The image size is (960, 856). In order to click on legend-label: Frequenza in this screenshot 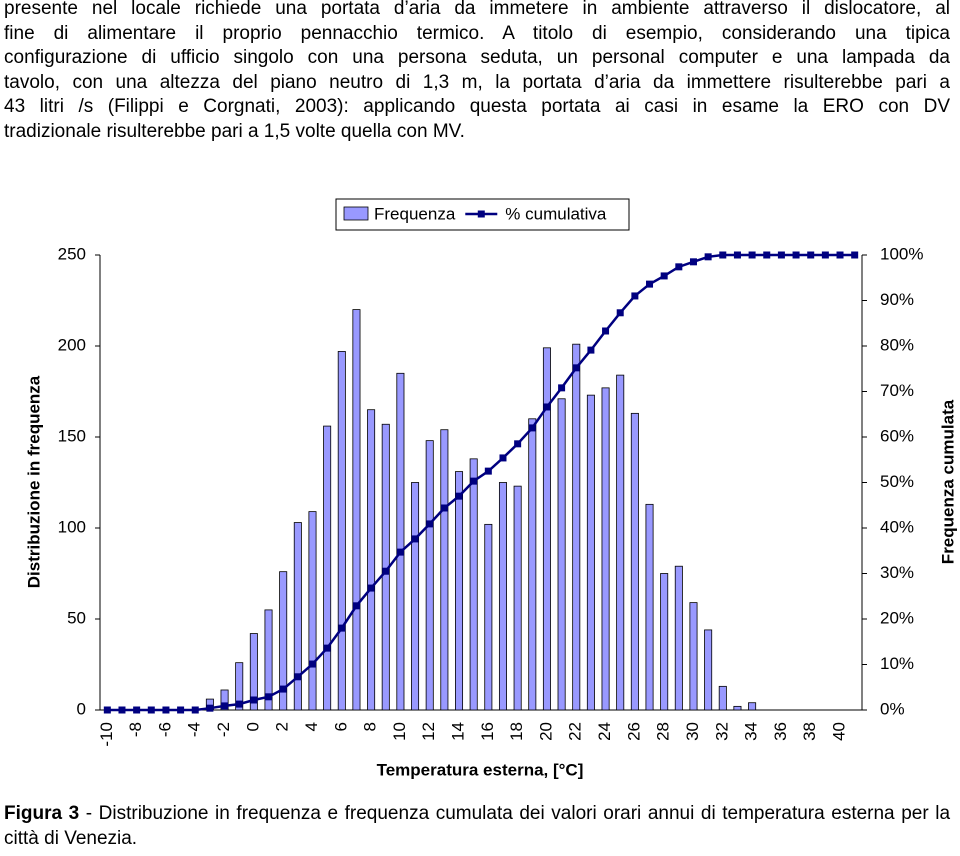, I will do `click(415, 213)`.